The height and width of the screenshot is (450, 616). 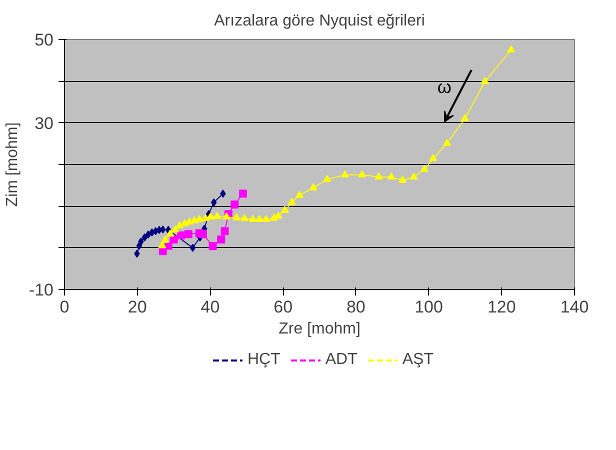 I want to click on y-tick-label: 50, so click(x=44, y=40).